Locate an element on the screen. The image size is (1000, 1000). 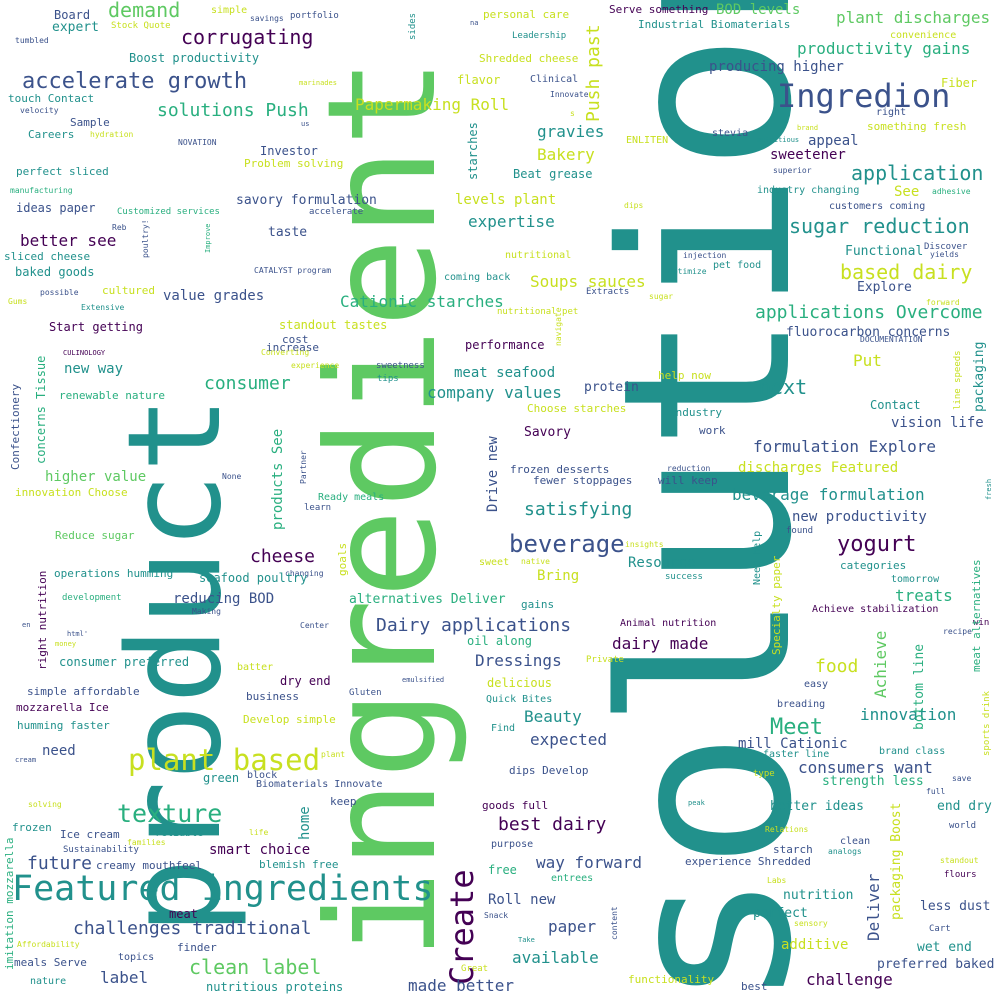
word: Roll new is located at coordinates (522, 900).